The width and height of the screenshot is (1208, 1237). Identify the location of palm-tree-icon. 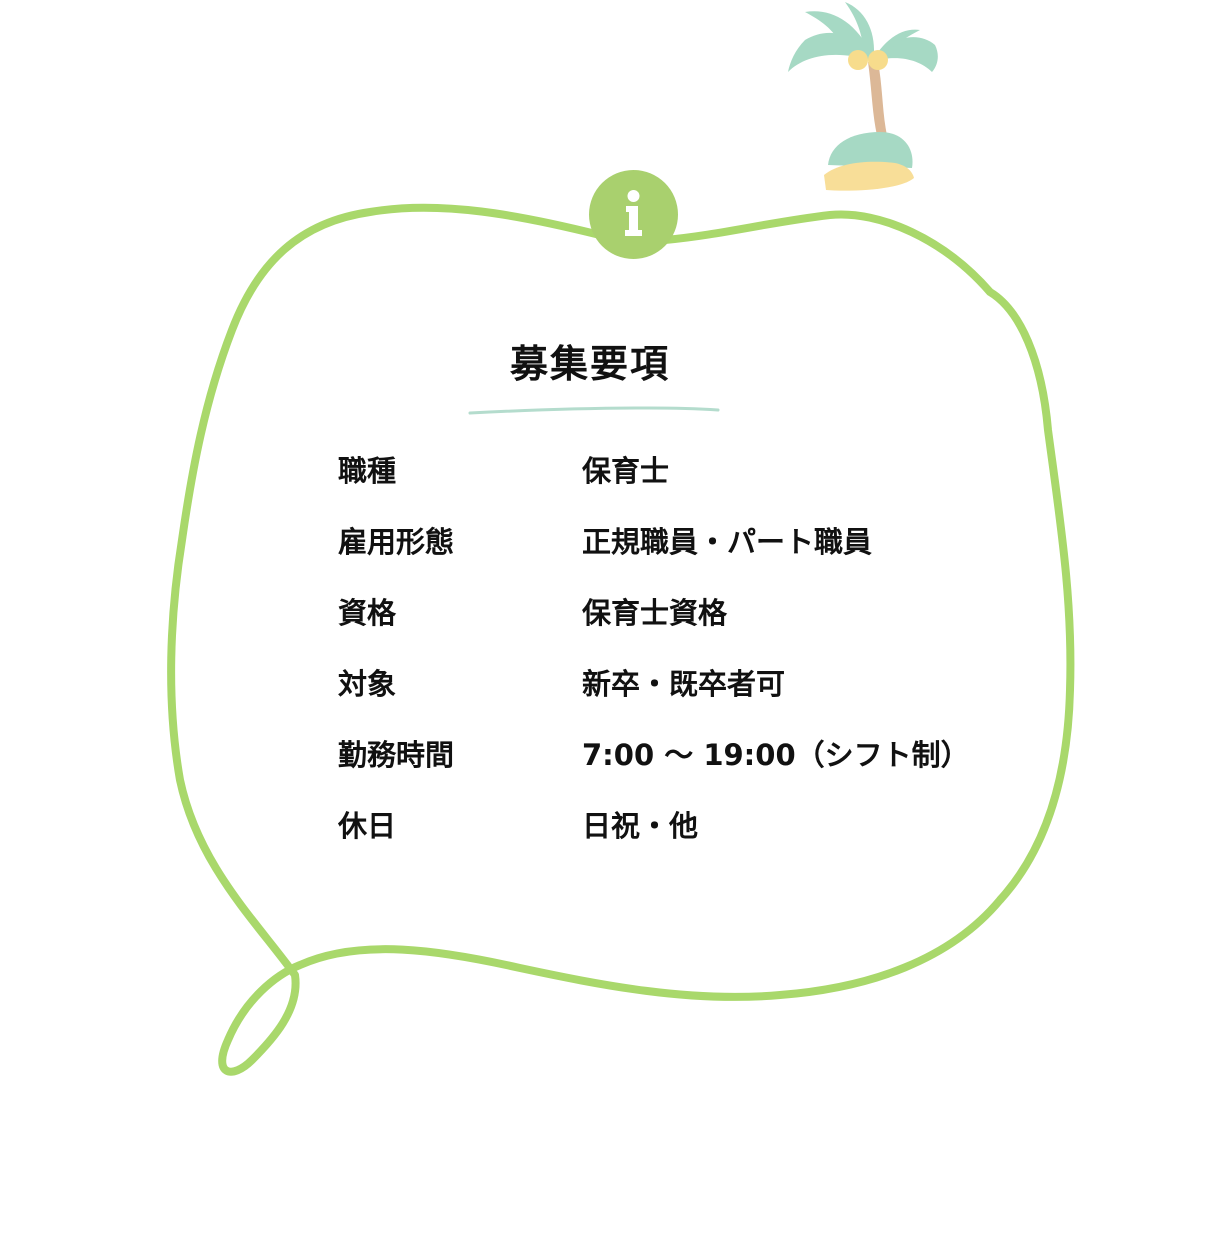
(863, 96).